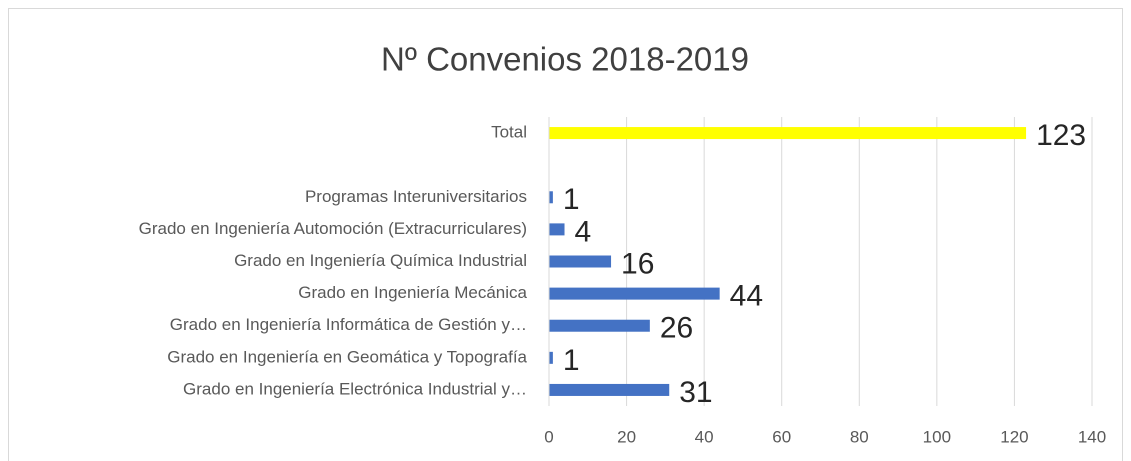 Image resolution: width=1131 pixels, height=461 pixels. What do you see at coordinates (1061, 135) in the screenshot?
I see `value-label: 123` at bounding box center [1061, 135].